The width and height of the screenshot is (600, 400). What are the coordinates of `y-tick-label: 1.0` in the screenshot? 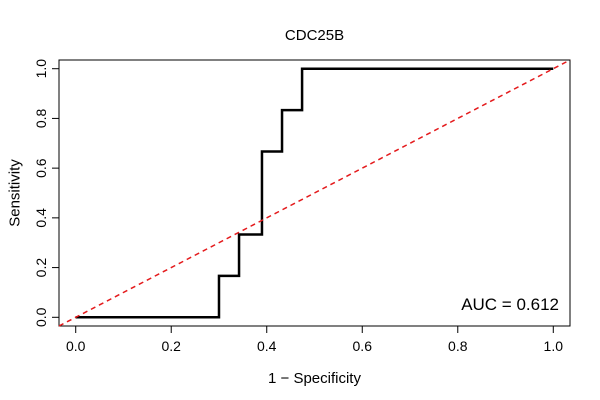 It's located at (41, 69).